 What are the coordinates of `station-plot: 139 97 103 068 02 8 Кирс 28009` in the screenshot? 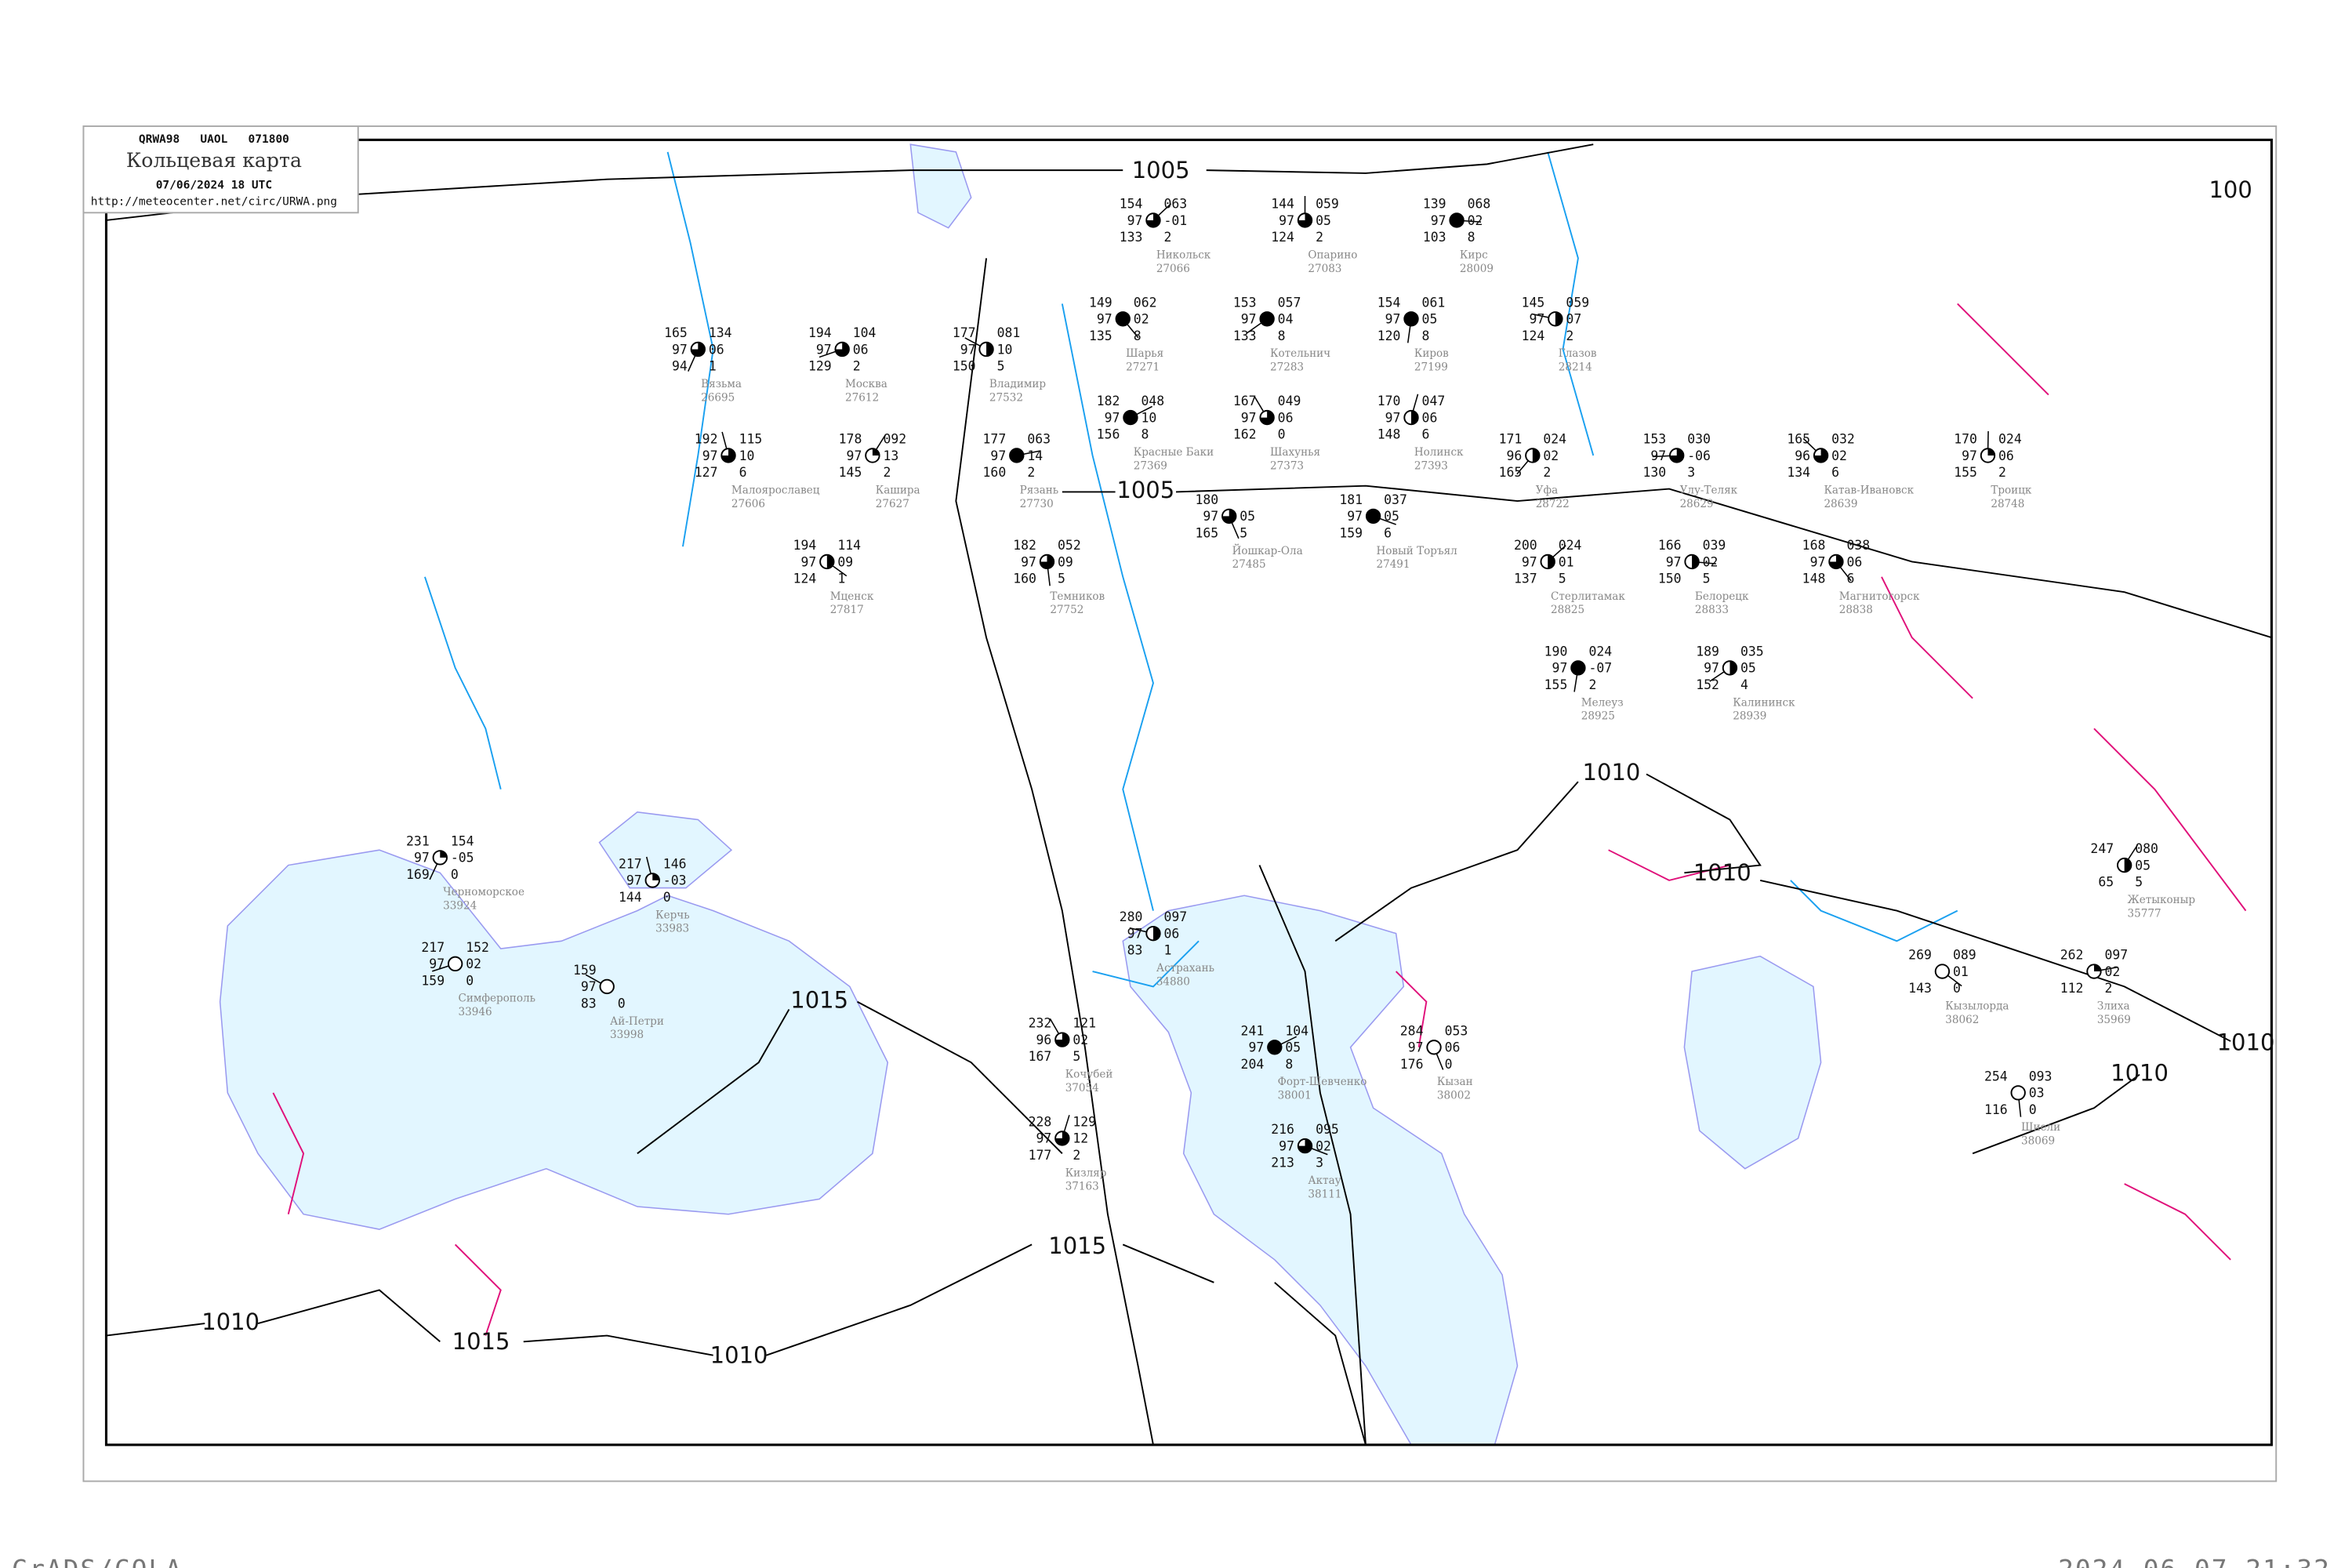 It's located at (1458, 235).